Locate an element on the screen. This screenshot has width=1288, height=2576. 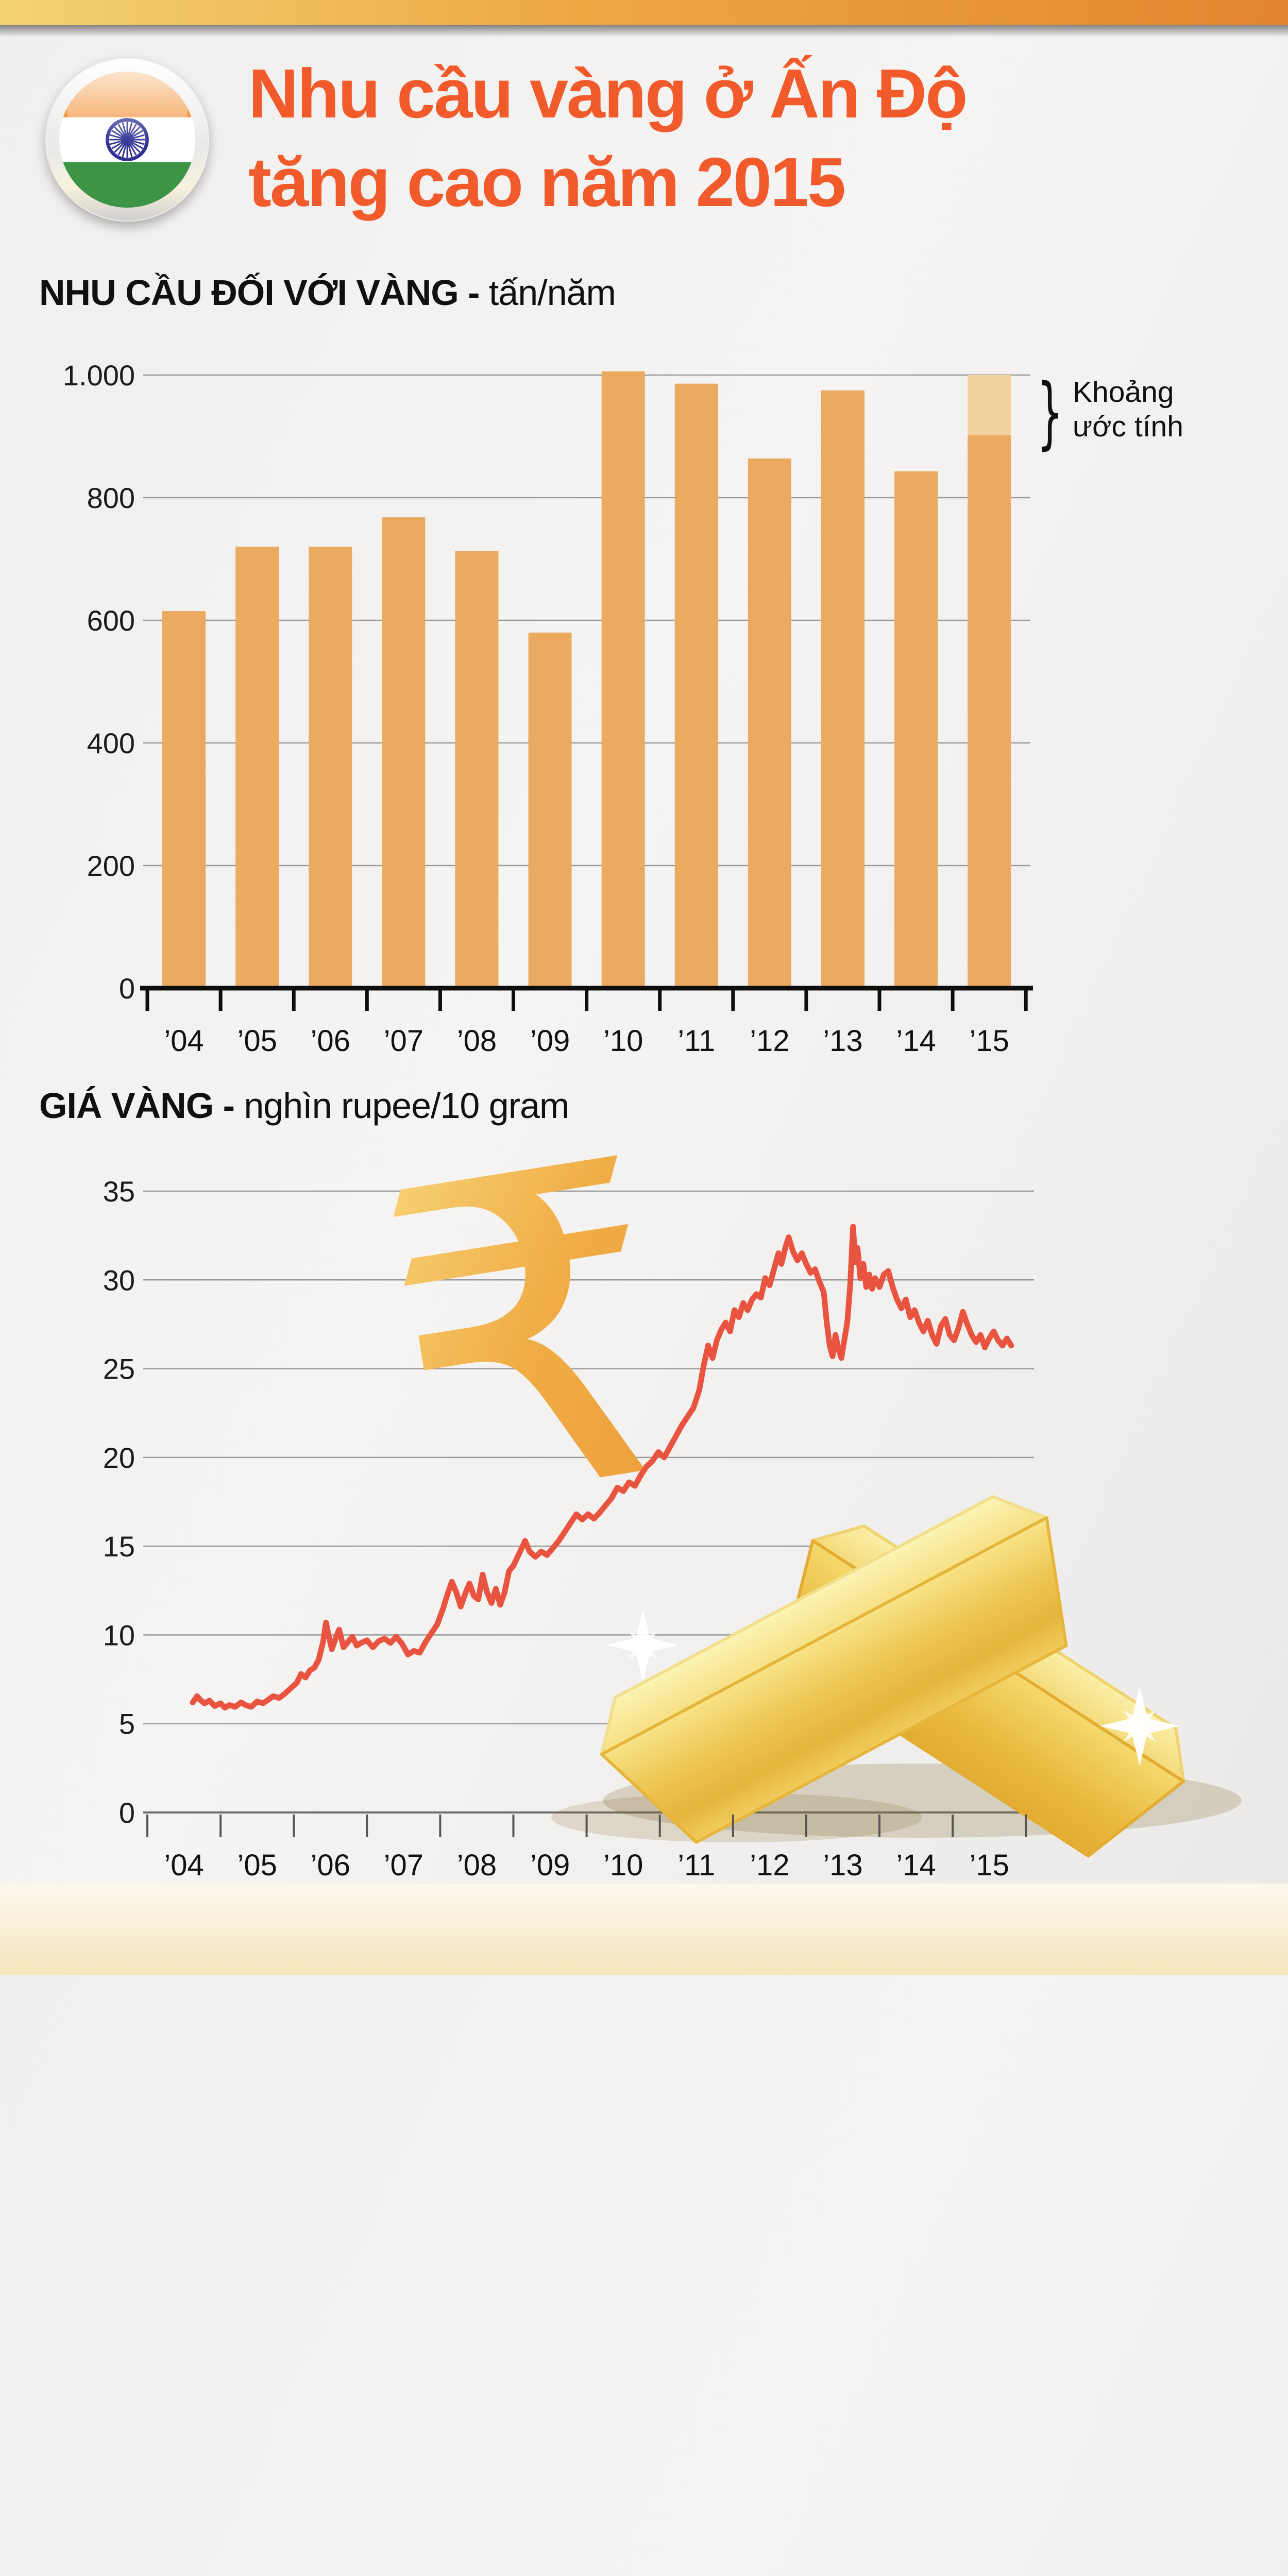
bar-xtick-label: ’08 is located at coordinates (477, 1041).